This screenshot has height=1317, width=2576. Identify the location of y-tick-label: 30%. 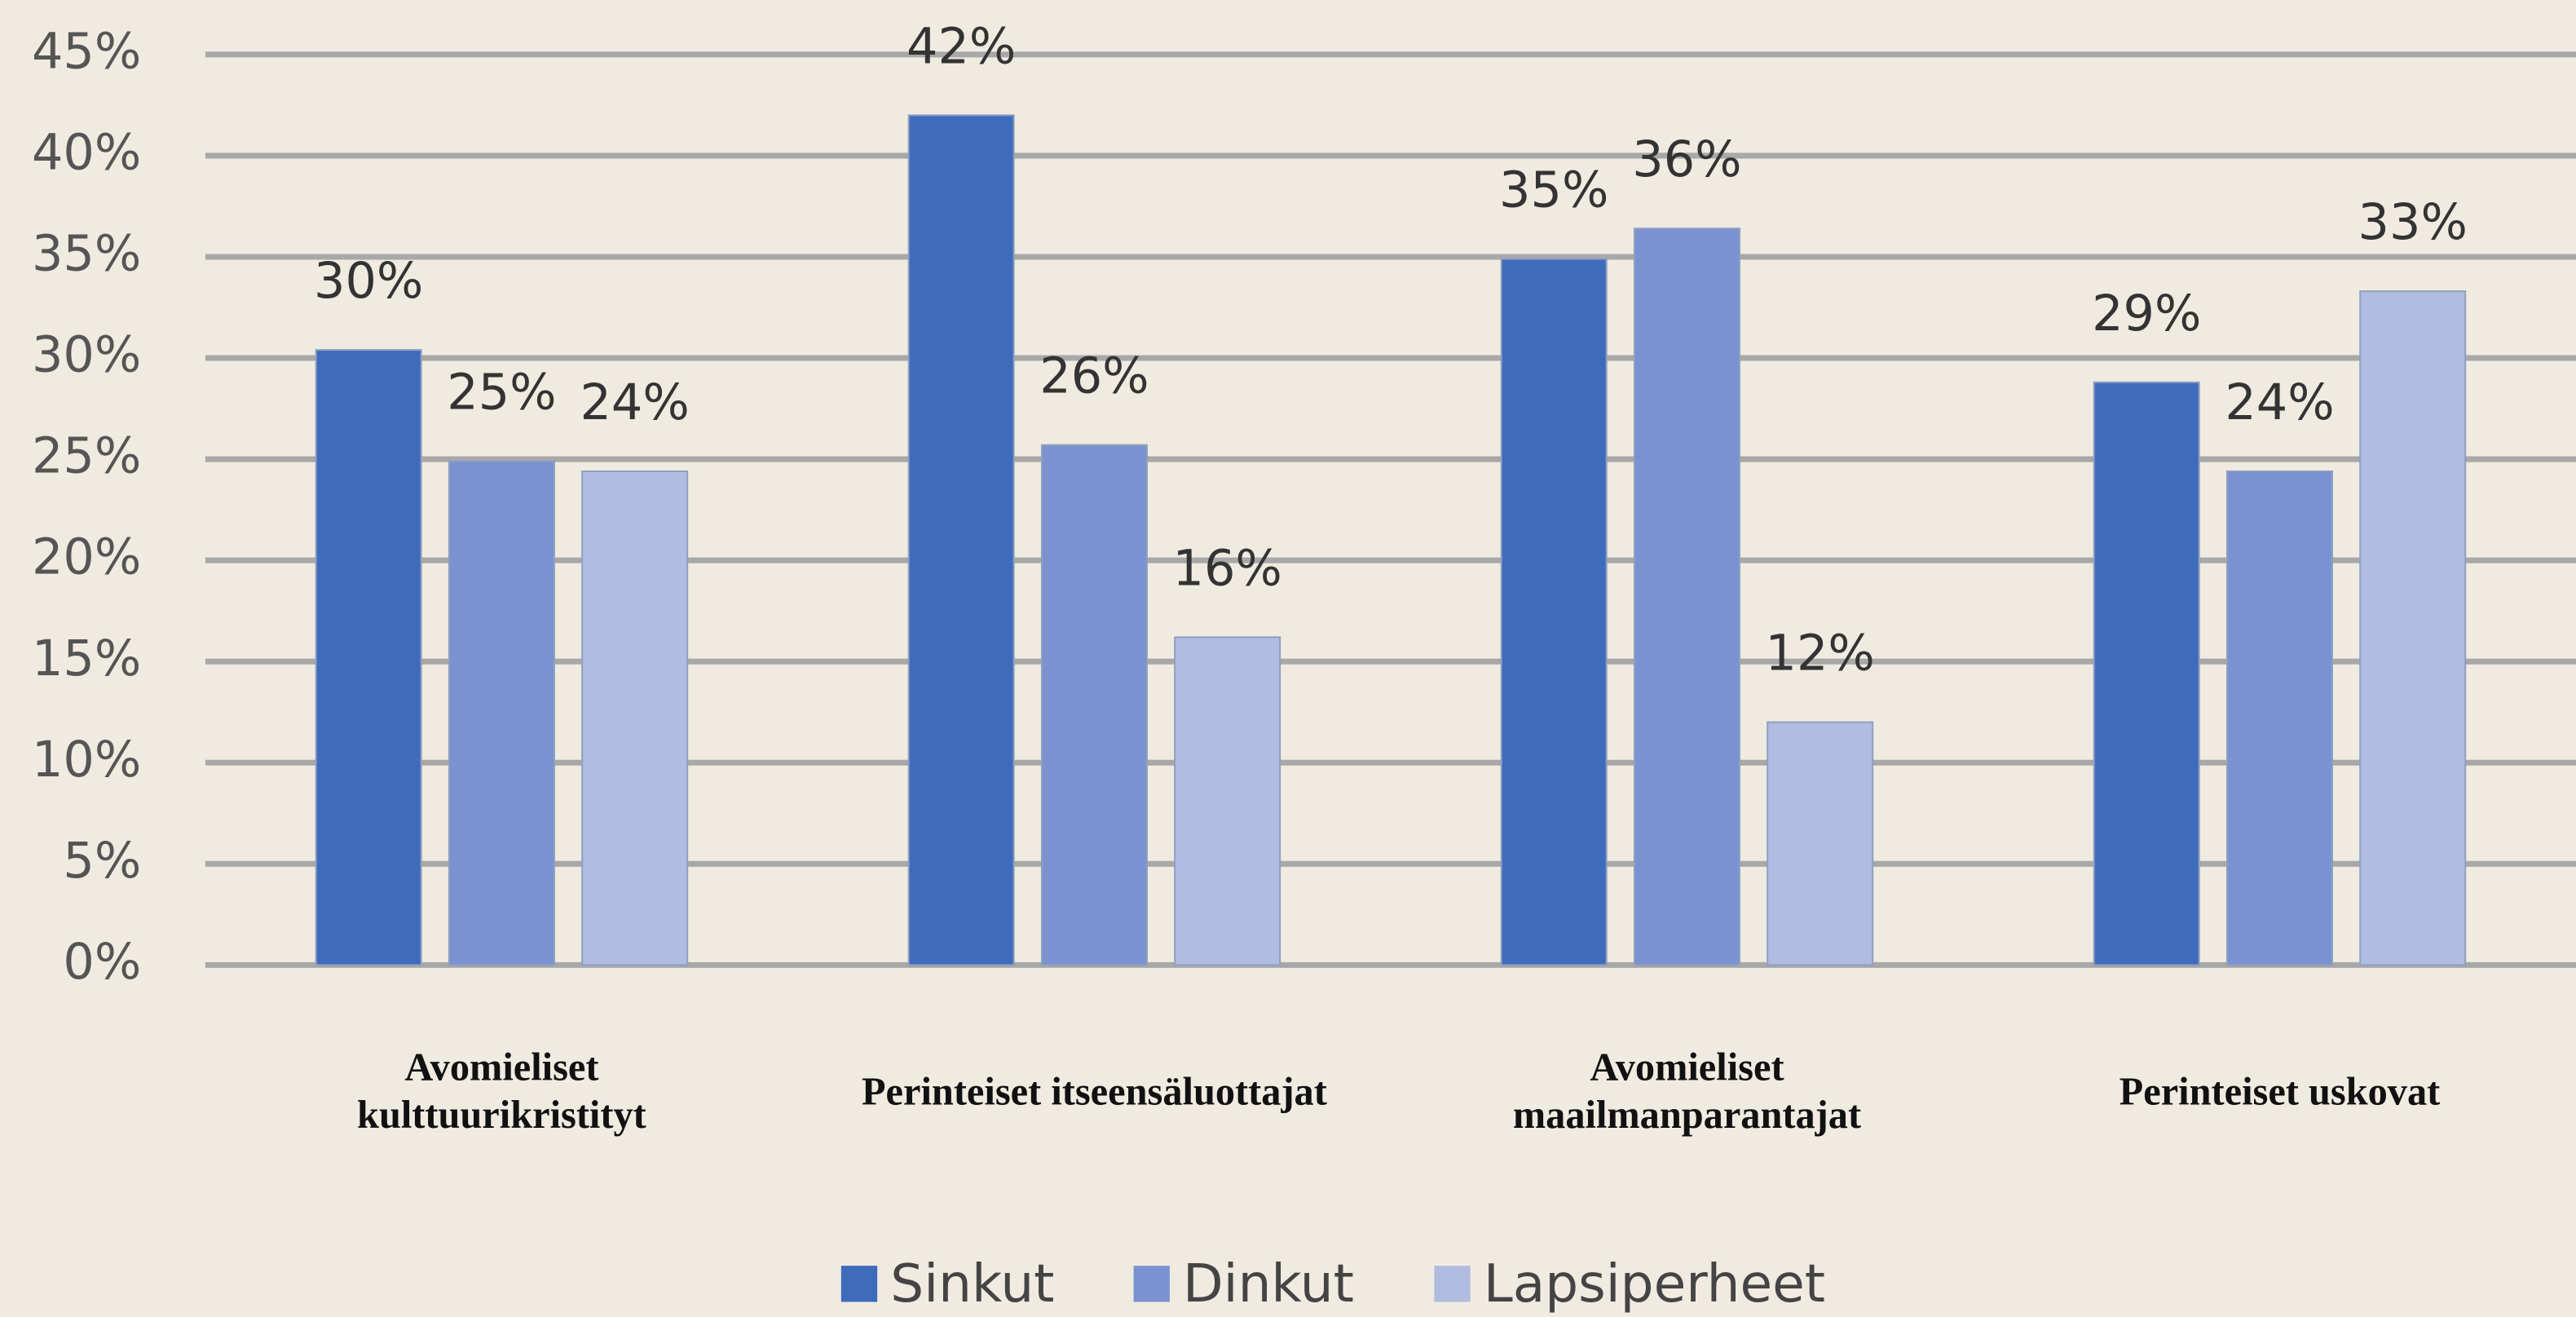
(86, 355).